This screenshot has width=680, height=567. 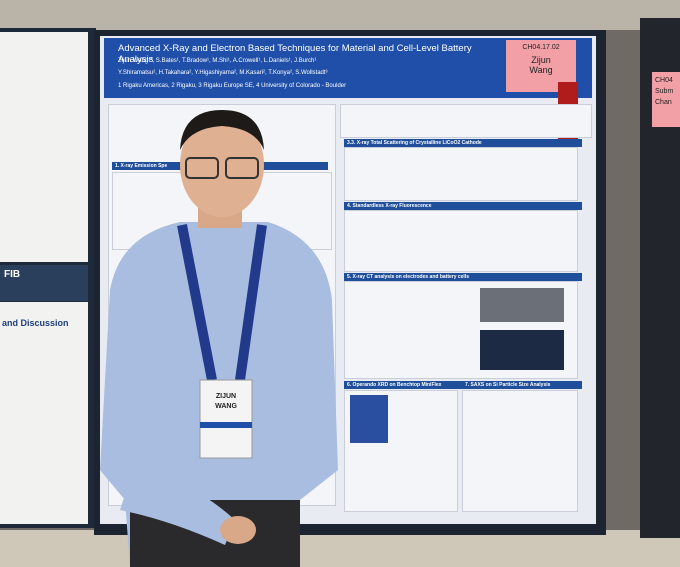 What do you see at coordinates (340, 15) in the screenshot?
I see `ceiling` at bounding box center [340, 15].